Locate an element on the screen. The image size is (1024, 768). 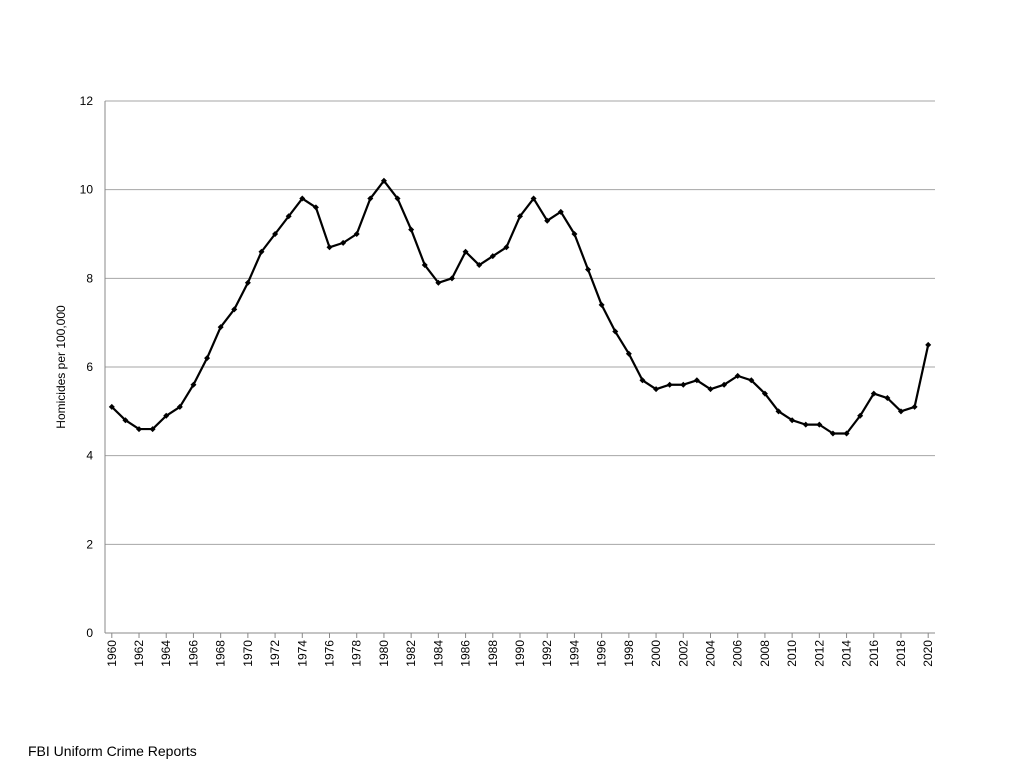
x-tick-label: 2000 is located at coordinates (656, 653).